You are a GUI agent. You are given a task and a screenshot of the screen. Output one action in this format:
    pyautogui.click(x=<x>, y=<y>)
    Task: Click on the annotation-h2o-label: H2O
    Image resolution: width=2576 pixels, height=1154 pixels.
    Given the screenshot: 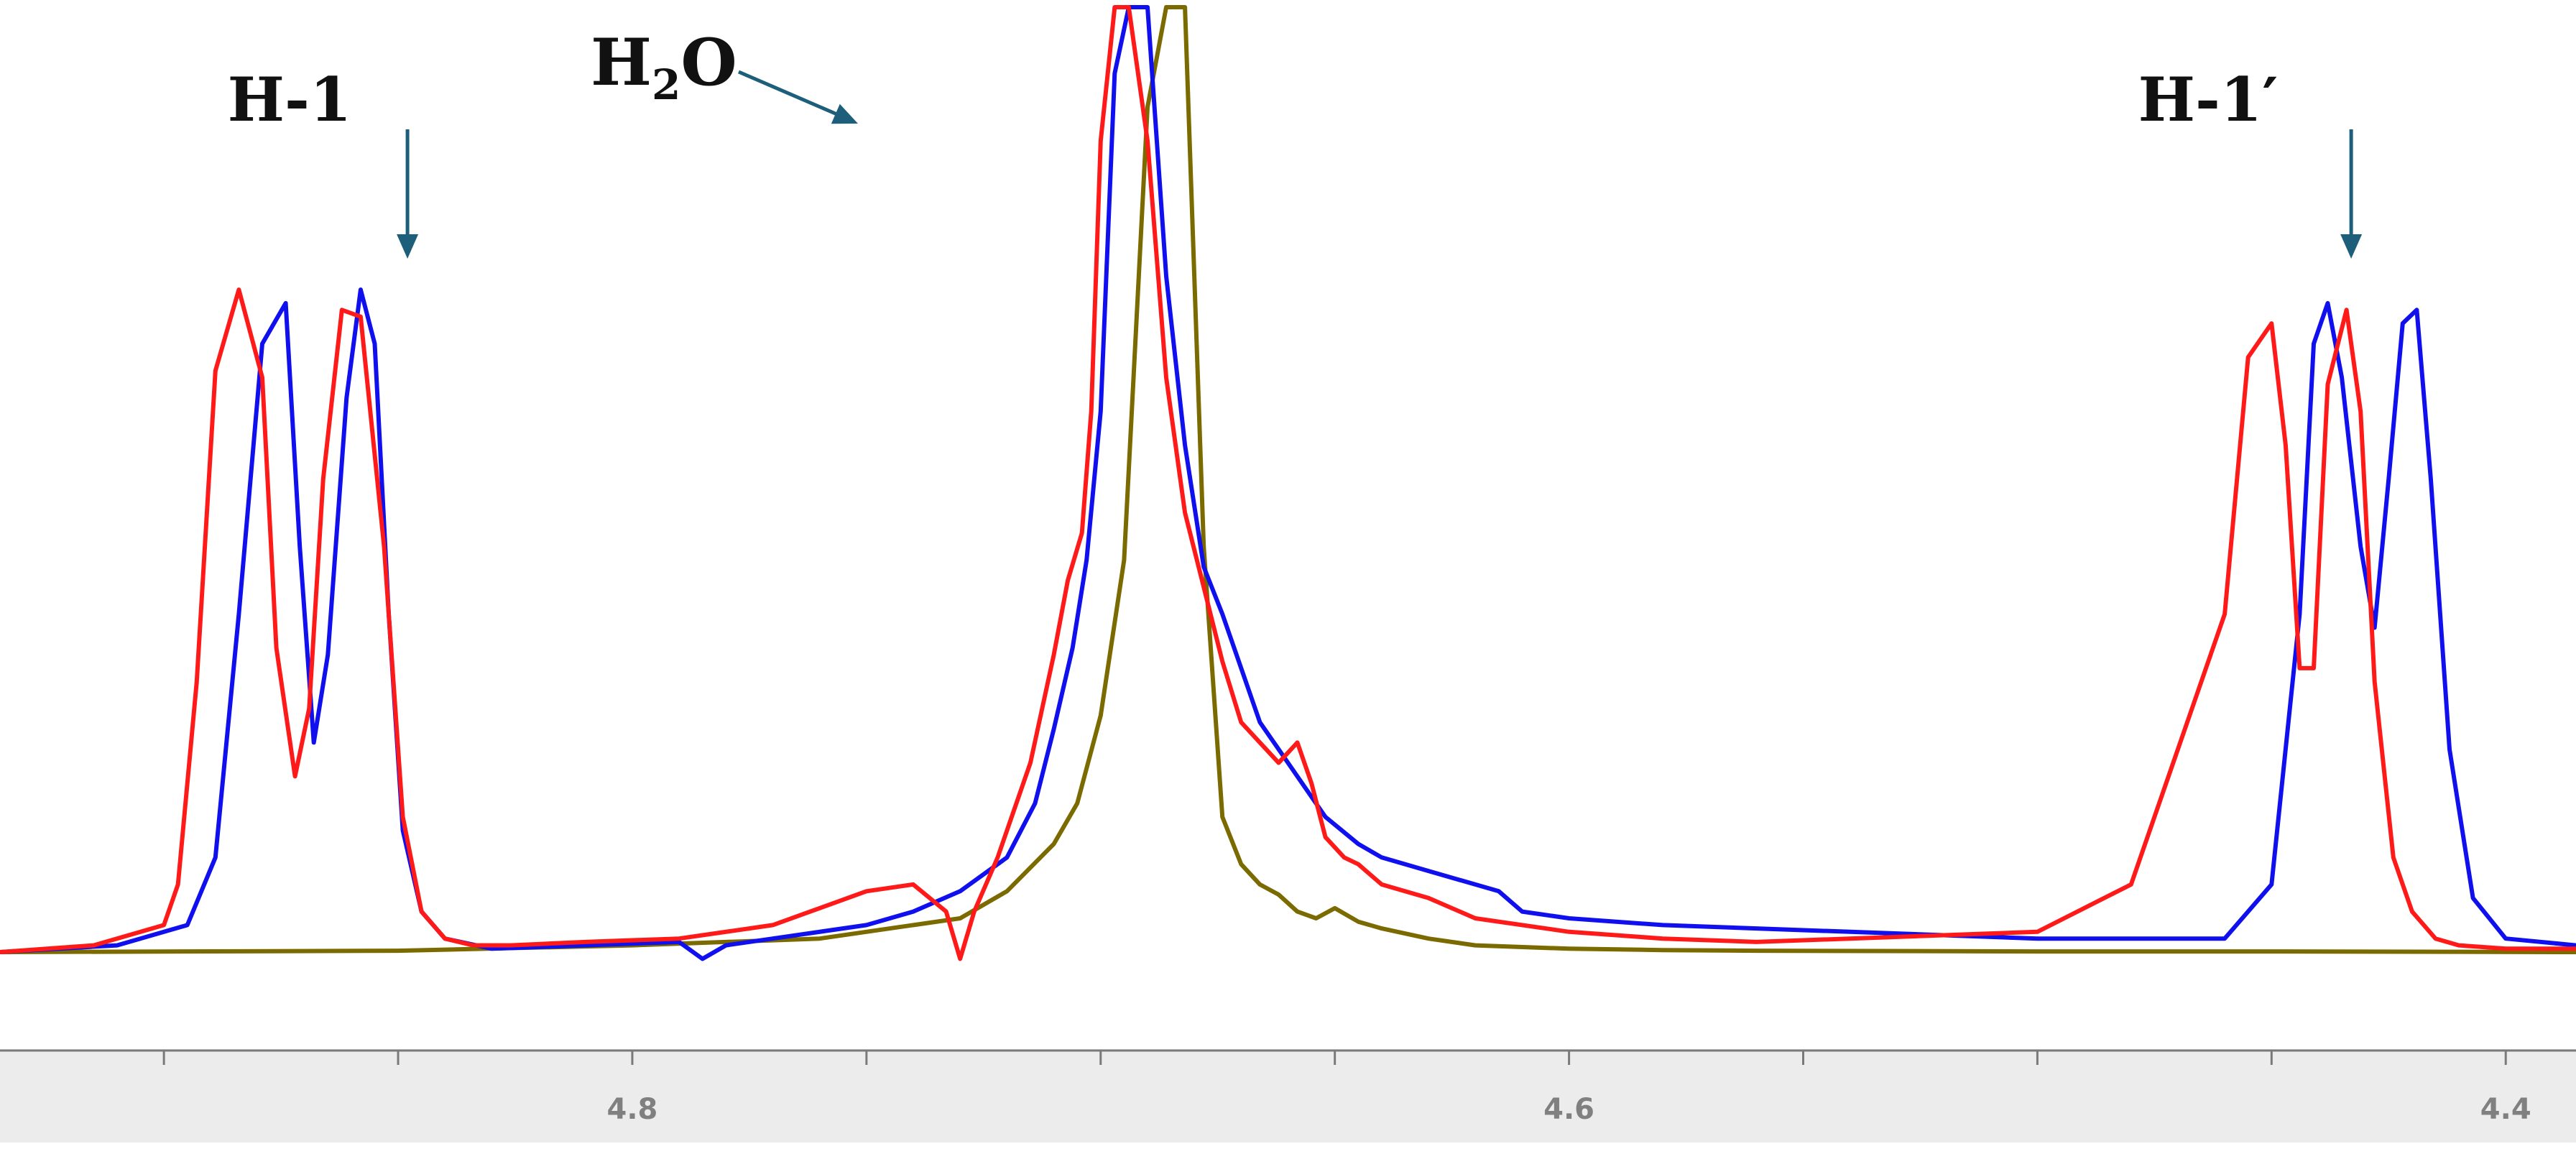 What is the action you would take?
    pyautogui.click(x=664, y=66)
    